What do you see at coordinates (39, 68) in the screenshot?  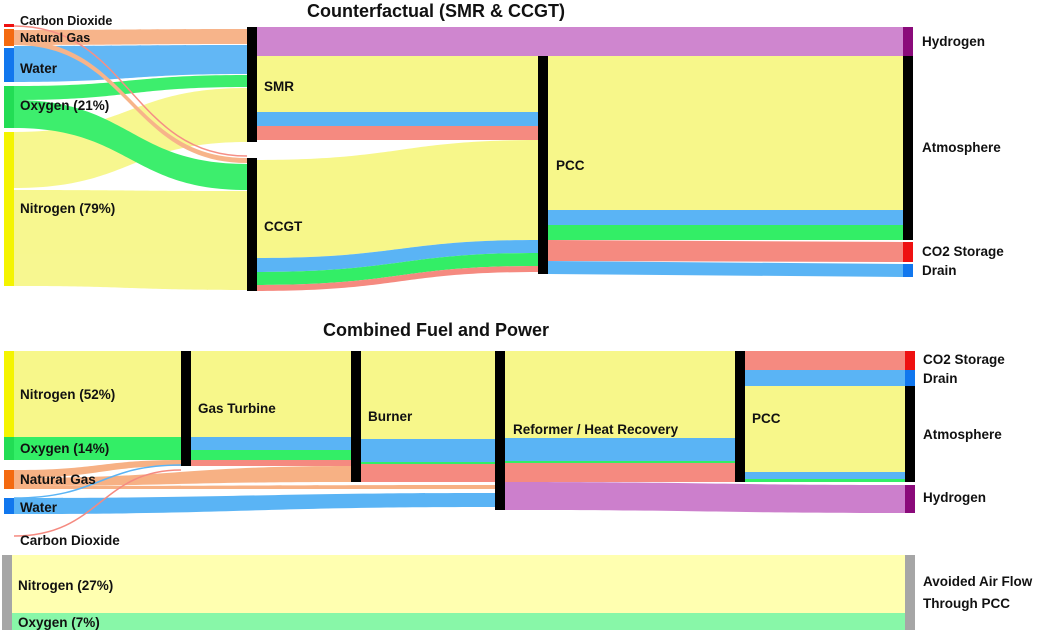 I see `label-water: Water` at bounding box center [39, 68].